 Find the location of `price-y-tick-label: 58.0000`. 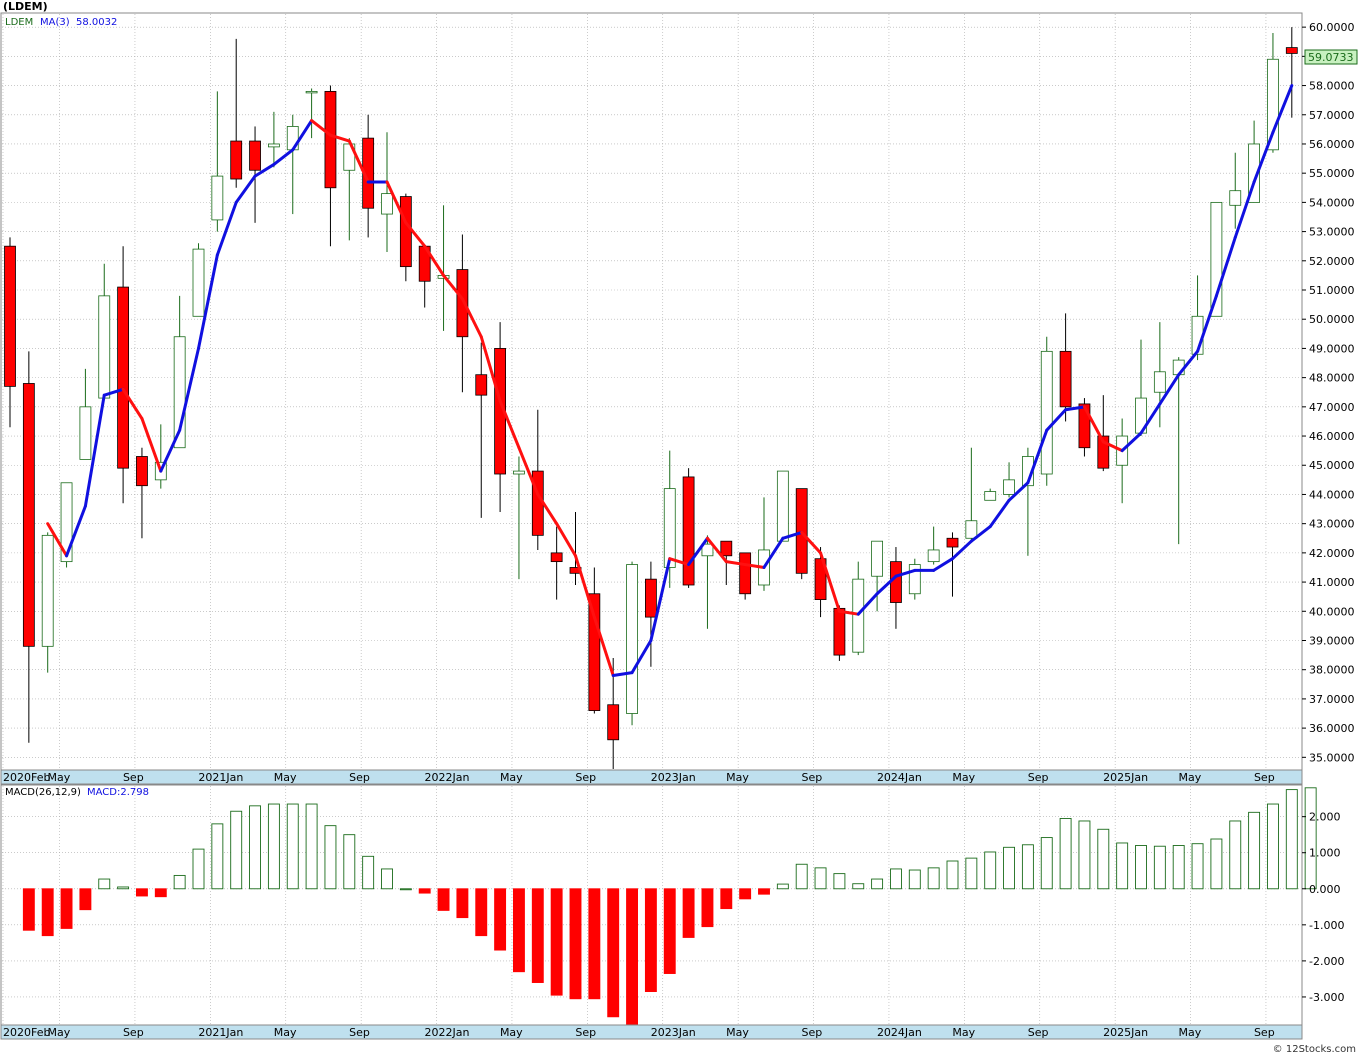

price-y-tick-label: 58.0000 is located at coordinates (1332, 86).